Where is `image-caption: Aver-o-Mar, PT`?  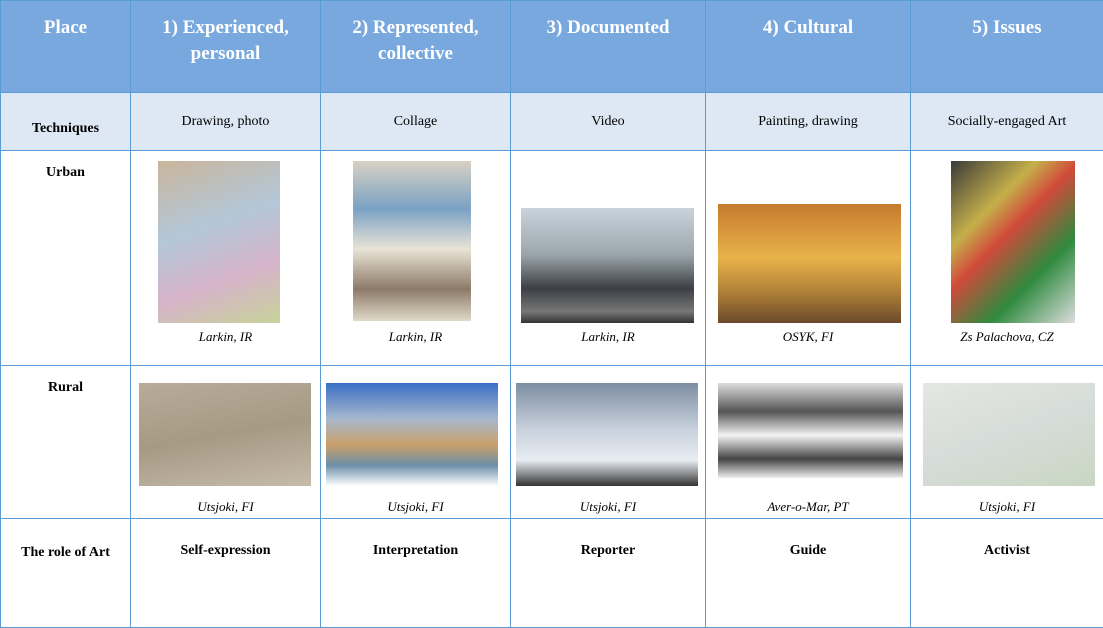
image-caption: Aver-o-Mar, PT is located at coordinates (808, 507).